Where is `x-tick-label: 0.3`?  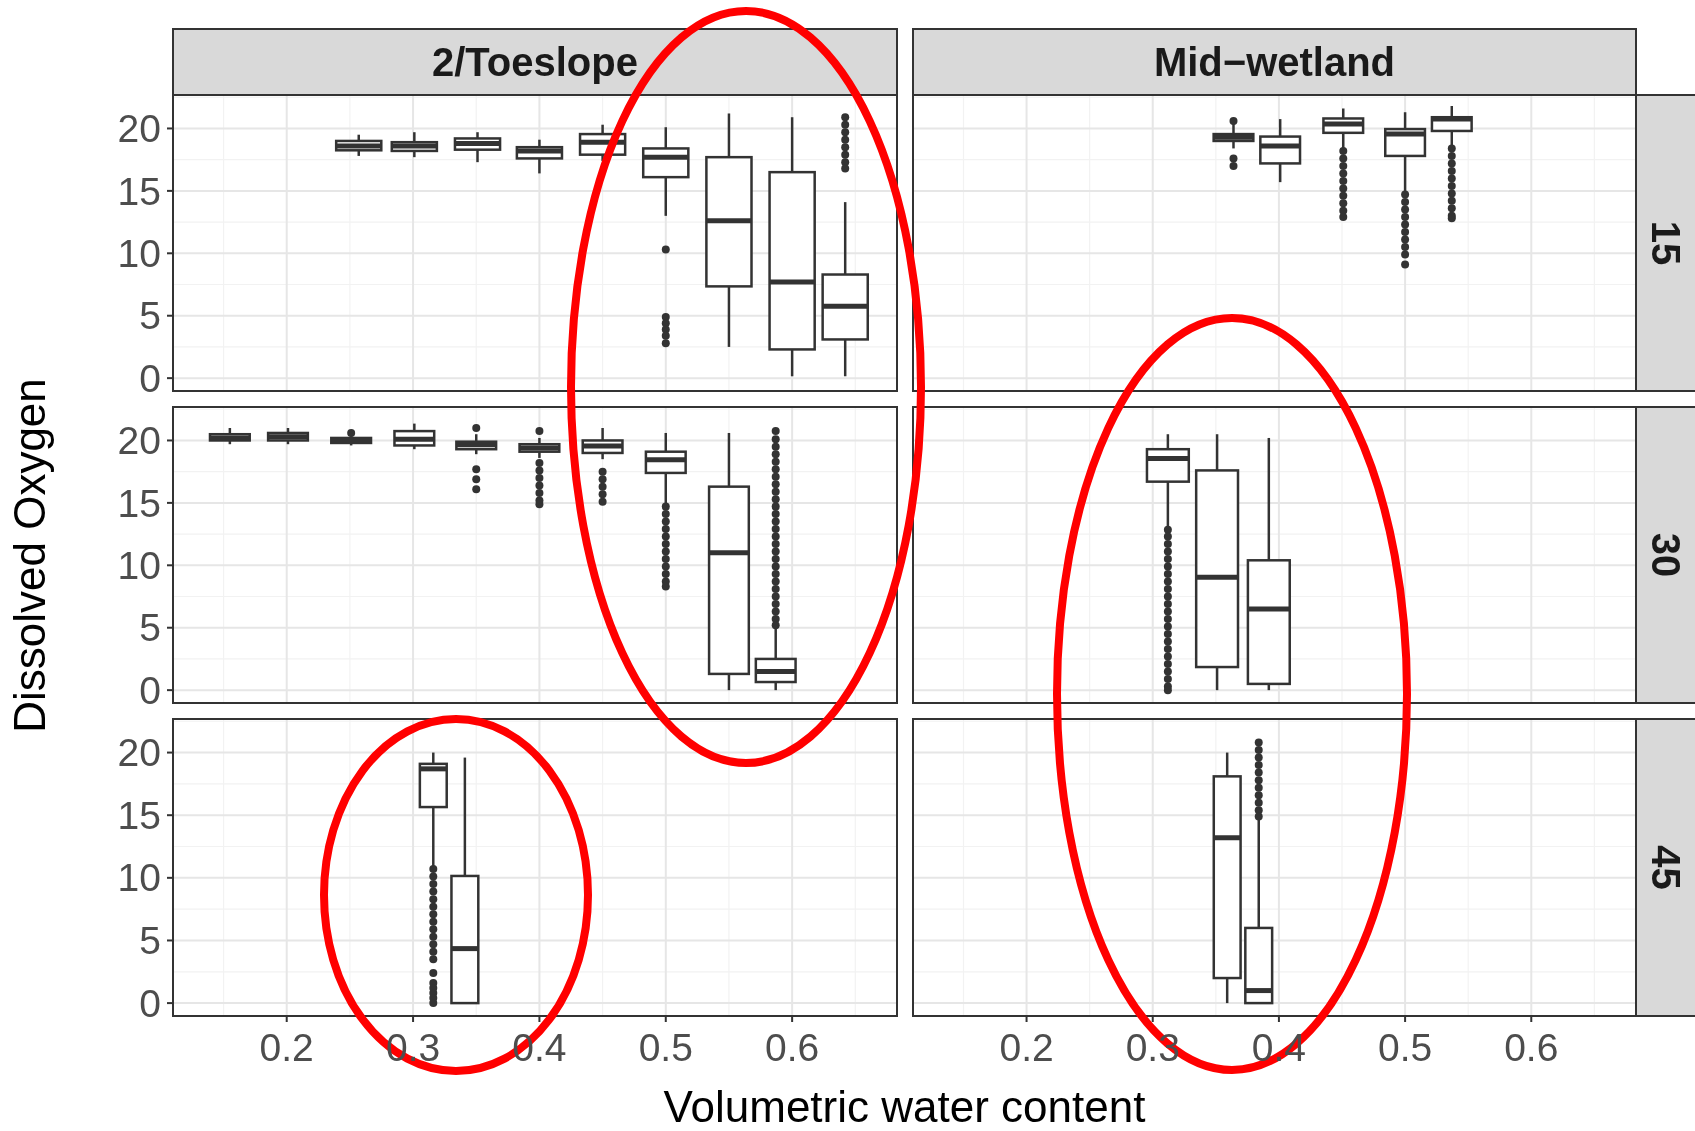
x-tick-label: 0.3 is located at coordinates (1152, 1047).